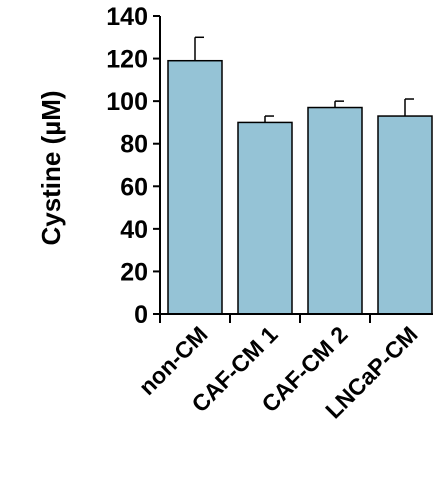 The image size is (433, 480). I want to click on y-tick-label: 120, so click(127, 60).